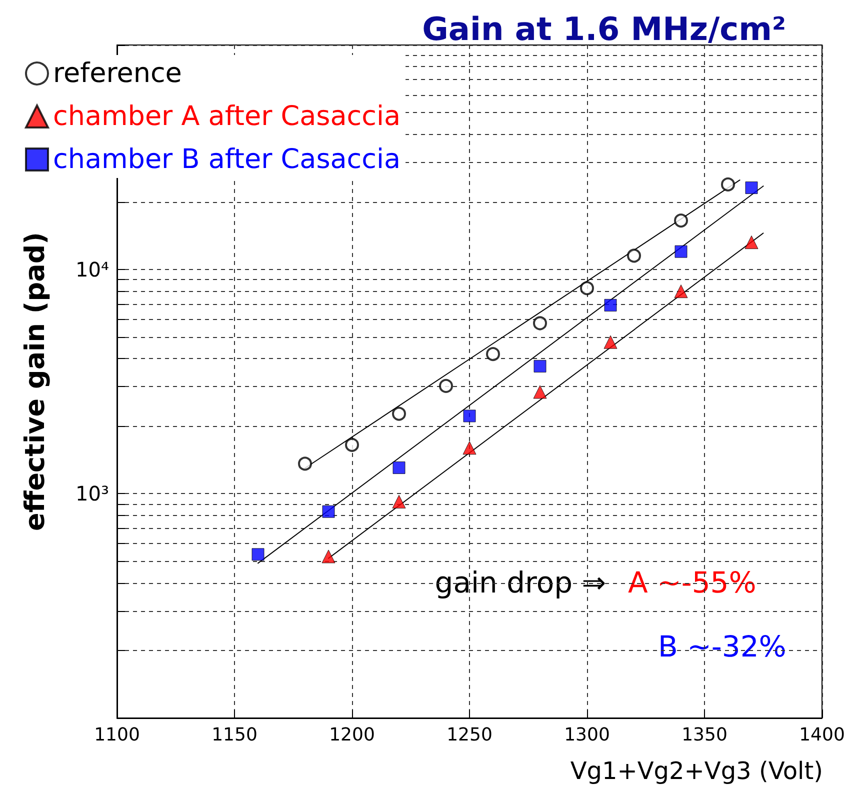 The image size is (851, 785). I want to click on legend-label: chamber B after Casaccia, so click(227, 159).